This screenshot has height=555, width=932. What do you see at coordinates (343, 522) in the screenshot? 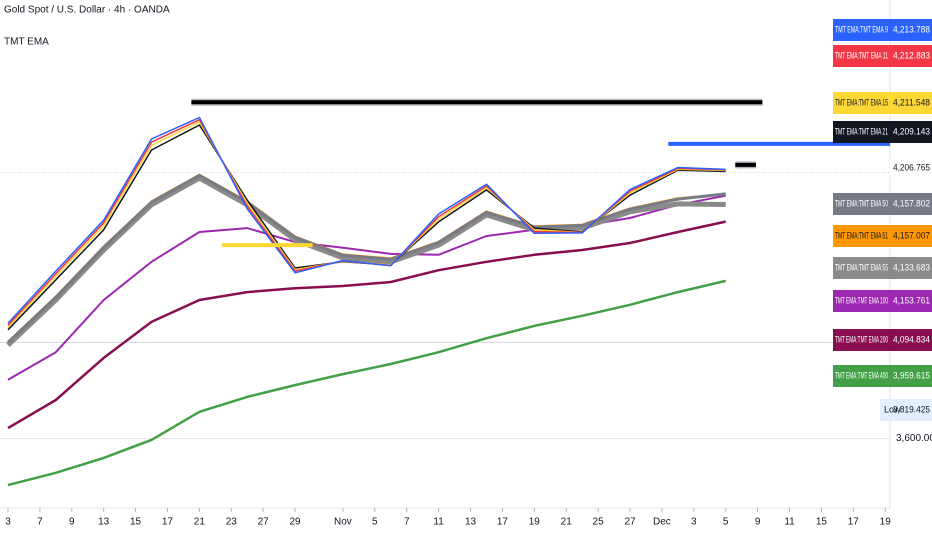
I see `x-tick-label: Nov` at bounding box center [343, 522].